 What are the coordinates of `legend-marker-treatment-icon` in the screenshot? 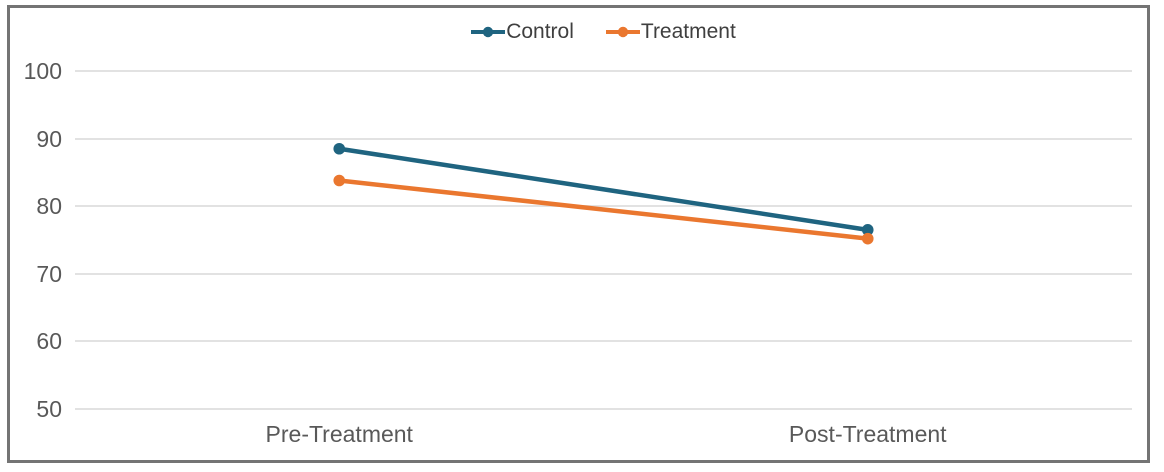 It's located at (622, 31).